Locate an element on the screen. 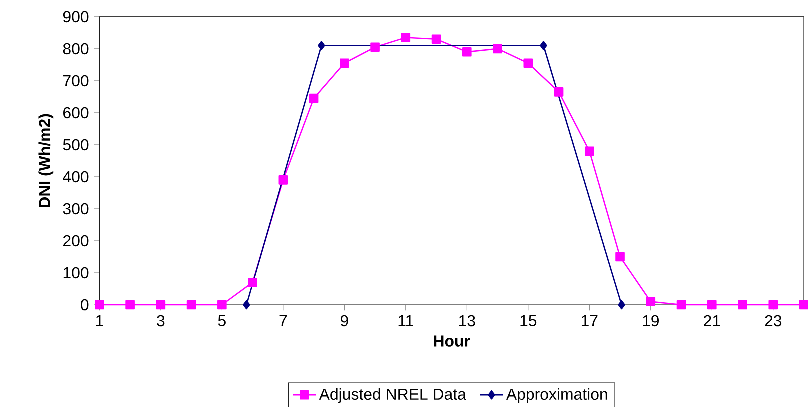 This screenshot has width=808, height=411. x-tick-label: 5 is located at coordinates (222, 321).